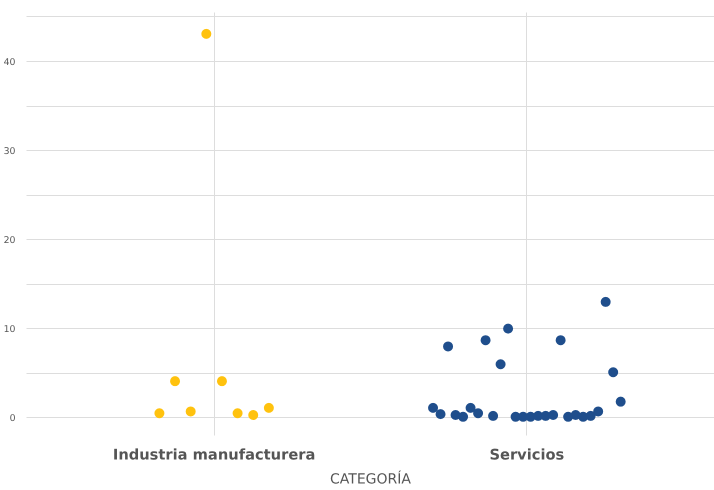  Describe the element at coordinates (214, 455) in the screenshot. I see `x-tick-label: Industria manufacturera` at that location.